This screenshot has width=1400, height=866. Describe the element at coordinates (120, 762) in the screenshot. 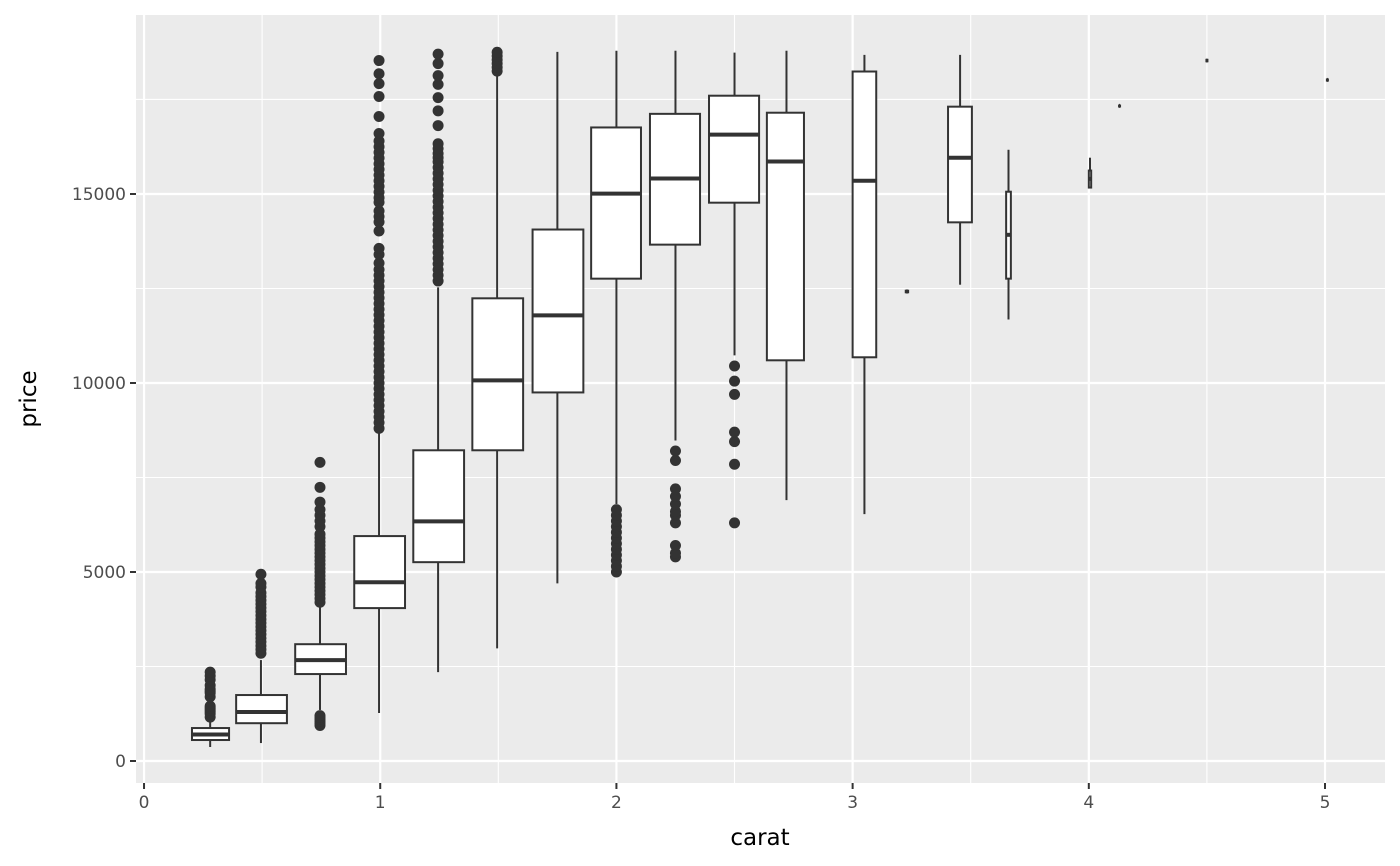

I see `y-tick-label: 0` at that location.